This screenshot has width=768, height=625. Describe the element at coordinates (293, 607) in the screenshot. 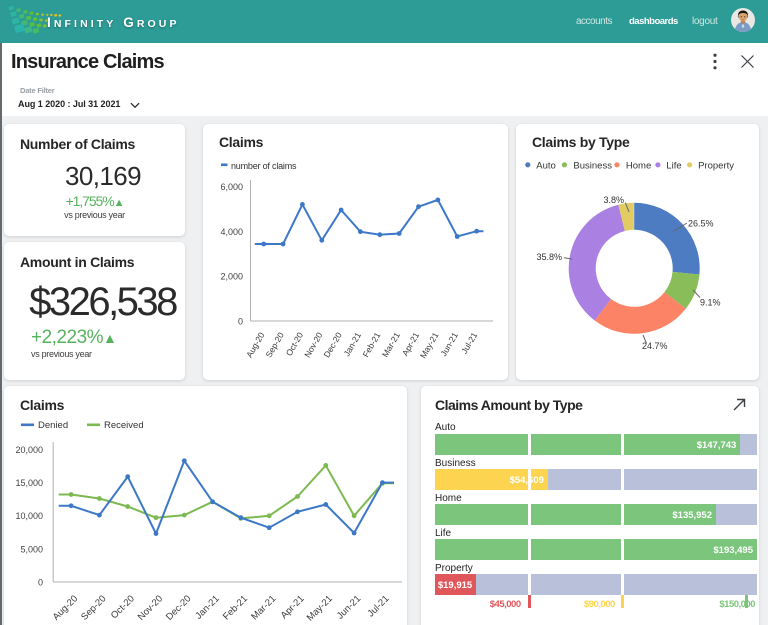

I see `svg-text: Apr-21` at that location.